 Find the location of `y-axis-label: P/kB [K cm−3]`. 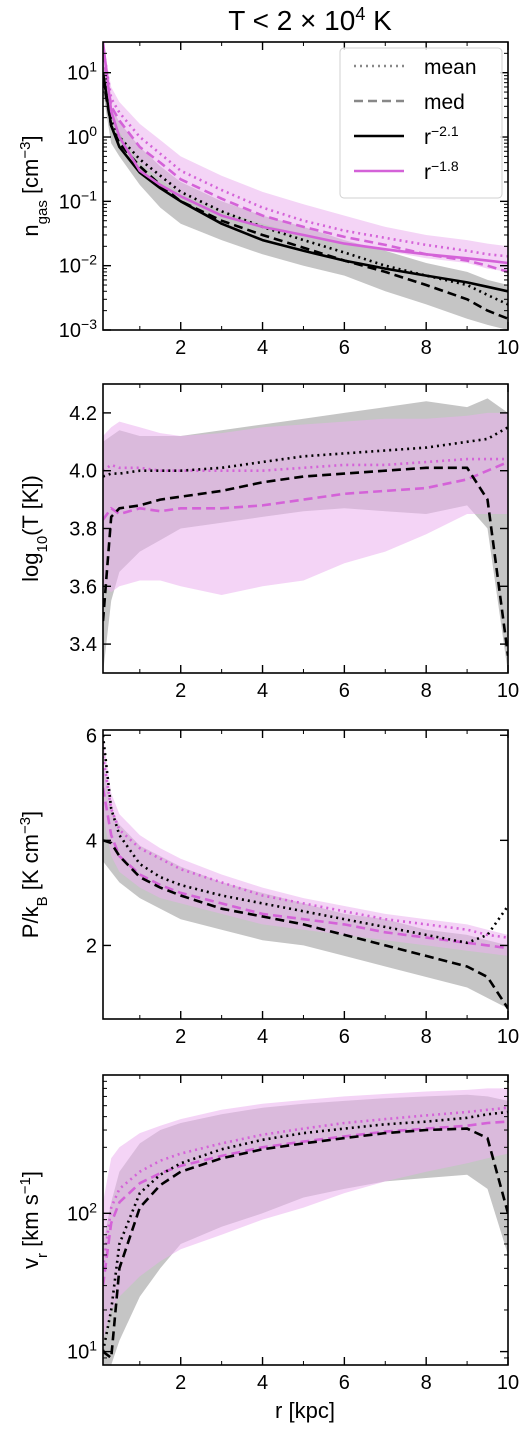

y-axis-label: P/kB [K cm−3] is located at coordinates (34, 874).